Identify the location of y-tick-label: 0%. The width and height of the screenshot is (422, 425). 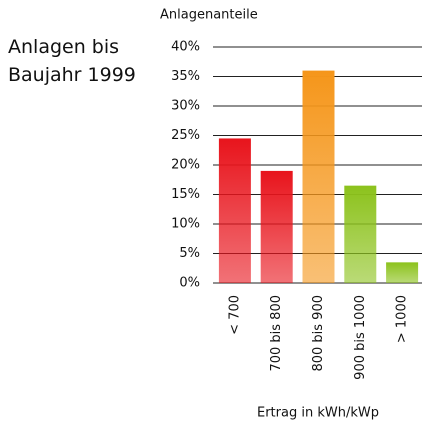
(189, 283).